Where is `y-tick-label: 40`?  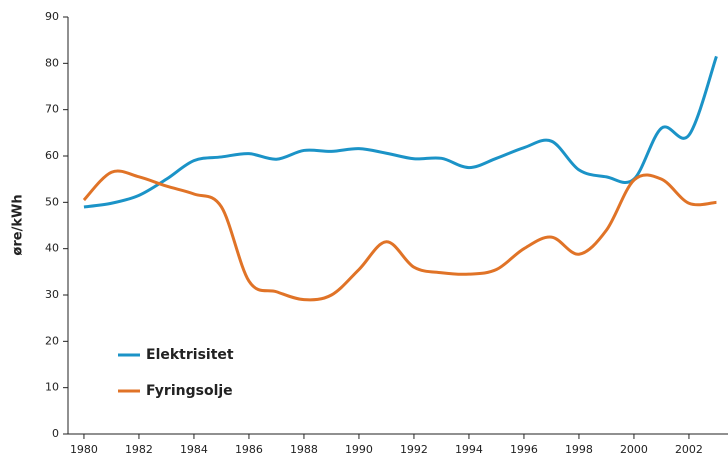
y-tick-label: 40 is located at coordinates (52, 248).